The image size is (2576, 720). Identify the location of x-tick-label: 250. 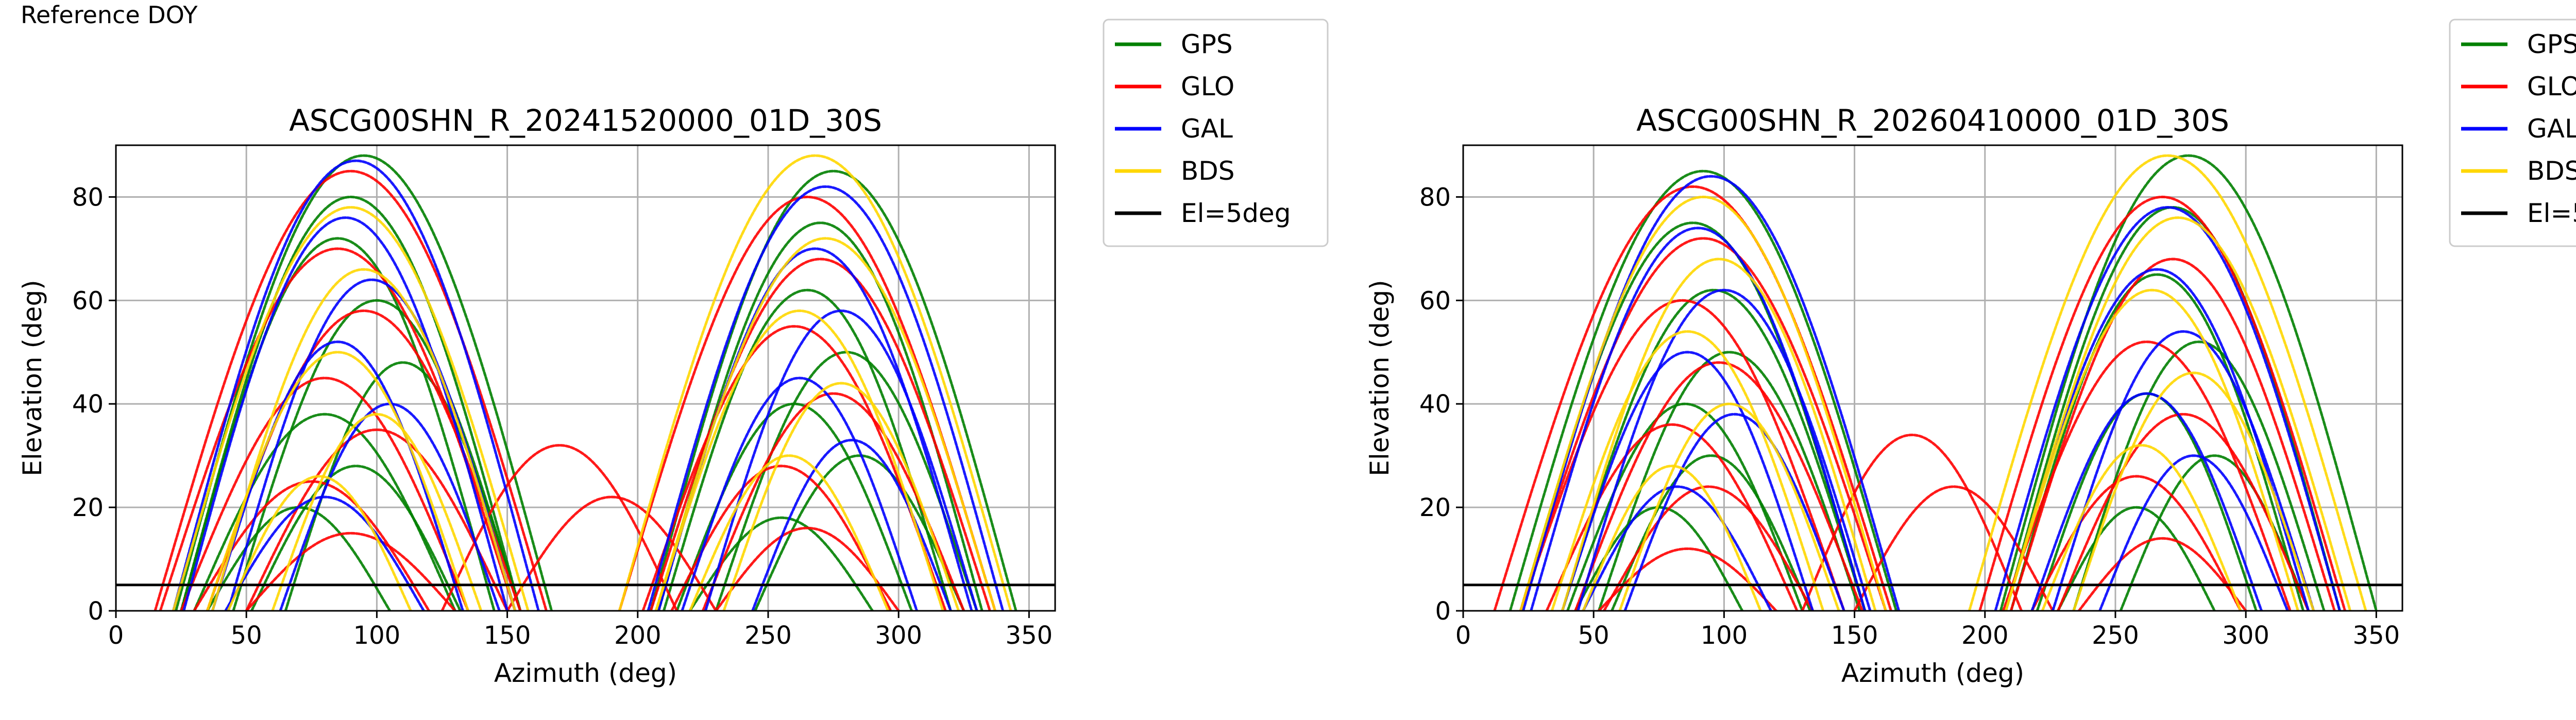
(2115, 635).